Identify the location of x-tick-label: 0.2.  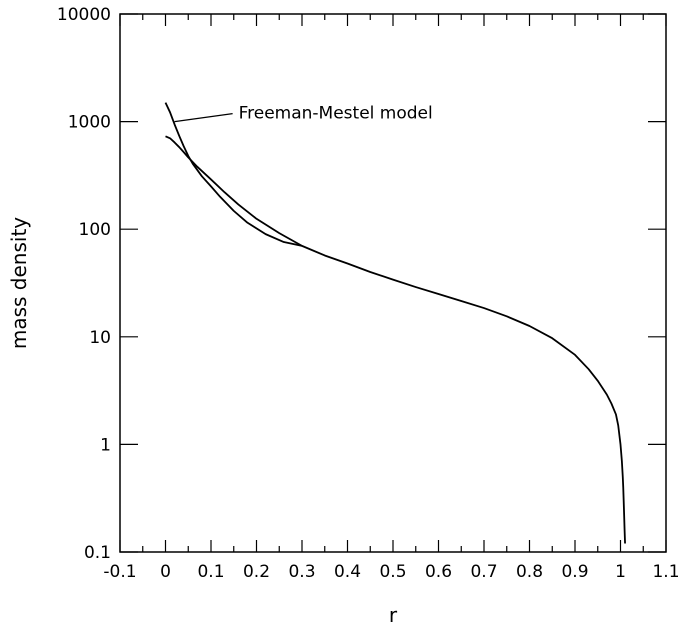
(256, 572).